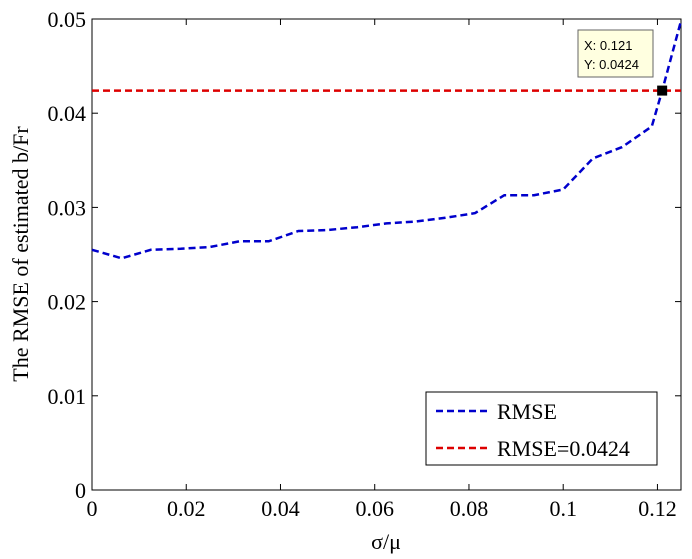 The width and height of the screenshot is (692, 559). I want to click on y-axis-label: The RMSE of estimated b/Fr, so click(20, 254).